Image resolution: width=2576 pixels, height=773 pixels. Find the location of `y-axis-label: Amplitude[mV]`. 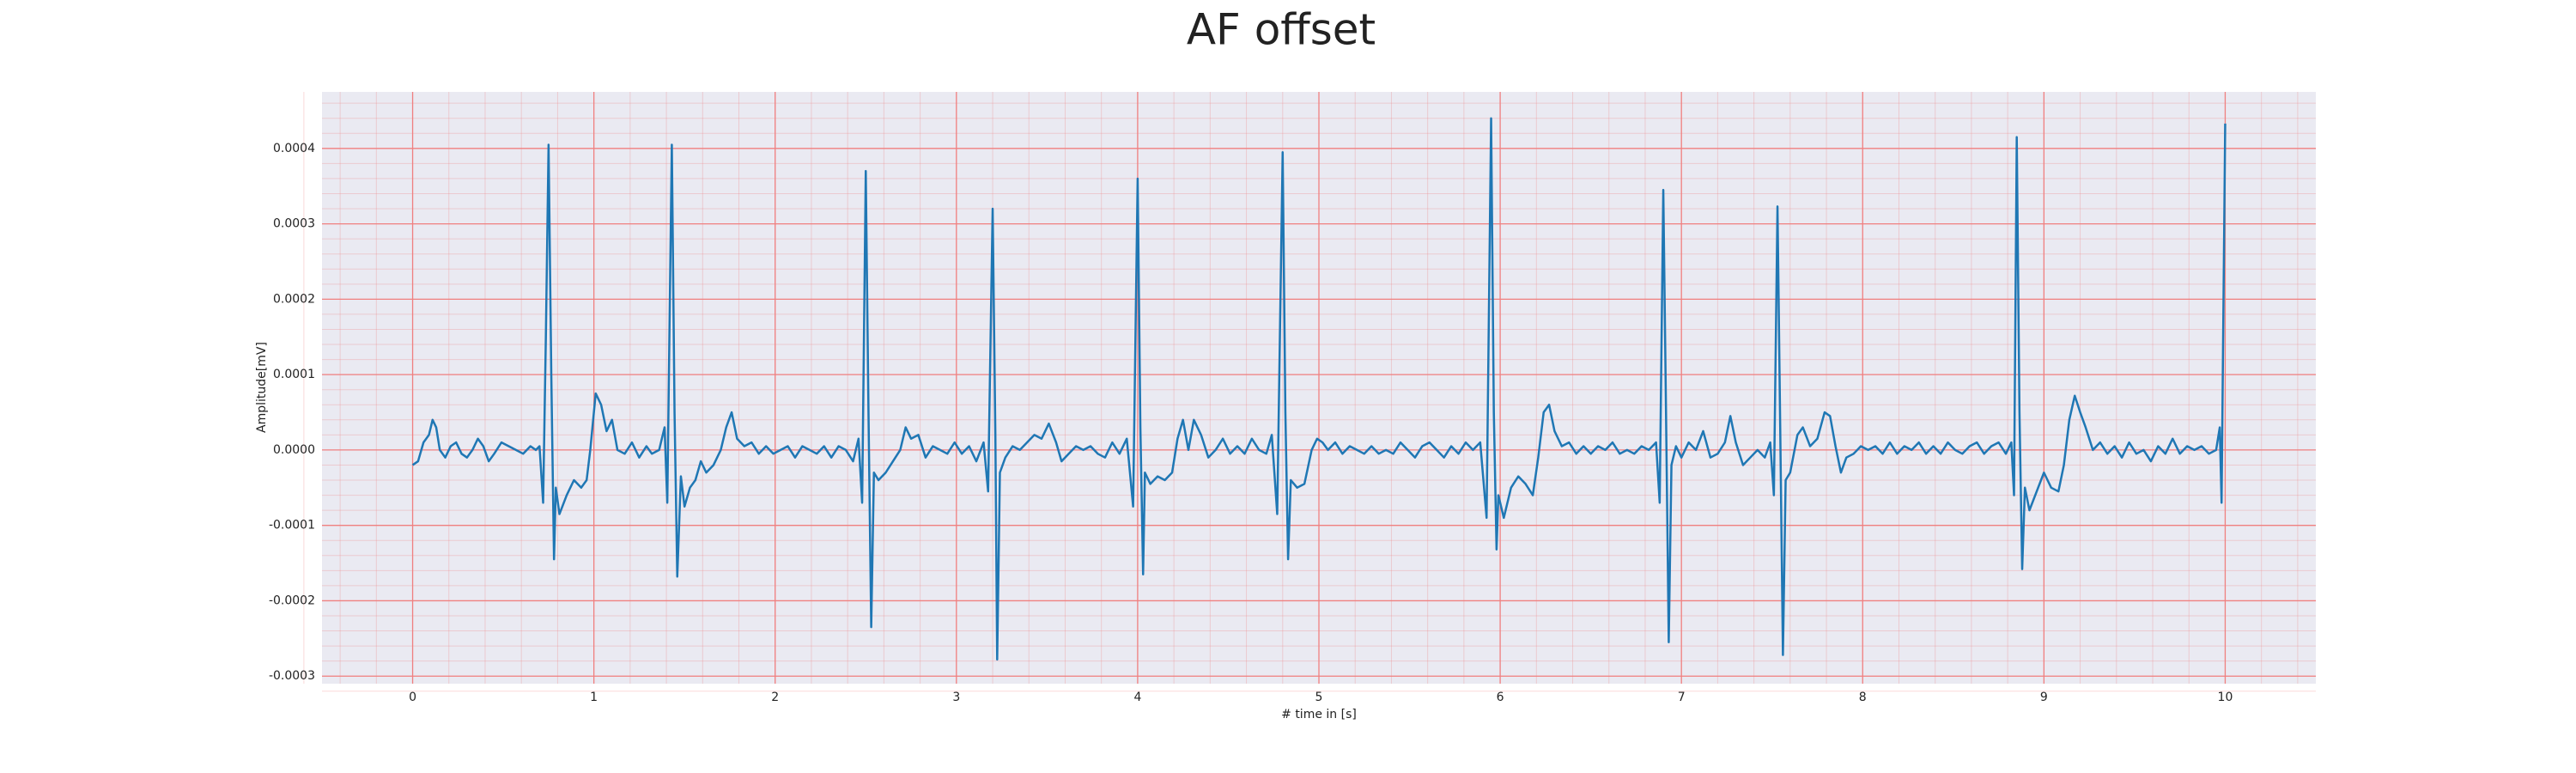

y-axis-label: Amplitude[mV] is located at coordinates (262, 387).